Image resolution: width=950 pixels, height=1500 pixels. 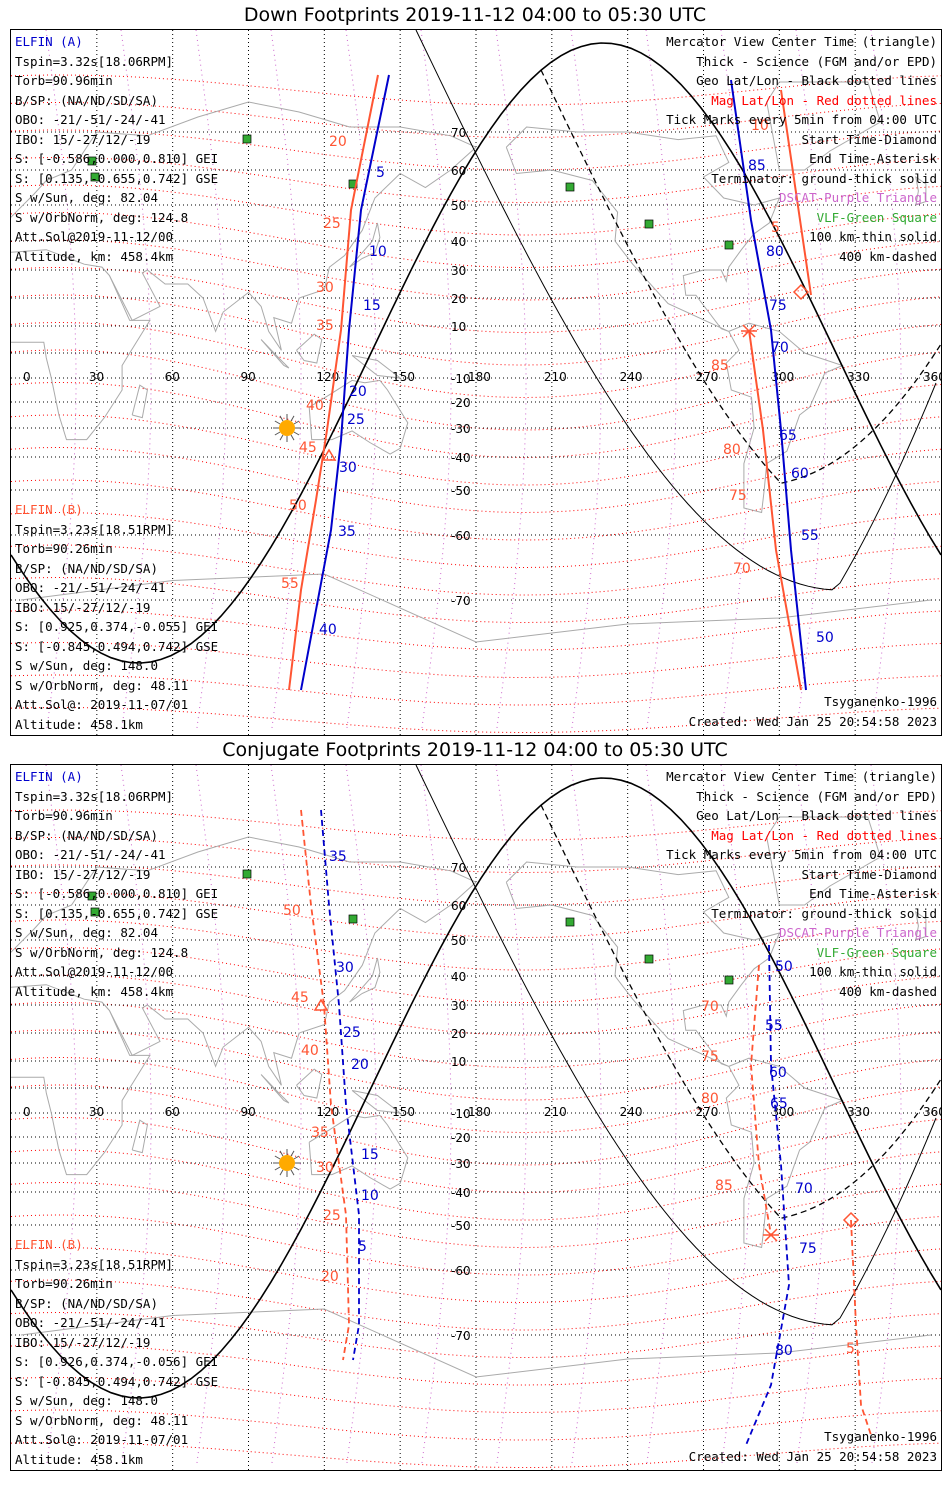 I want to click on legend-item: DSCAT-Purple Triangle, so click(x=857, y=932).